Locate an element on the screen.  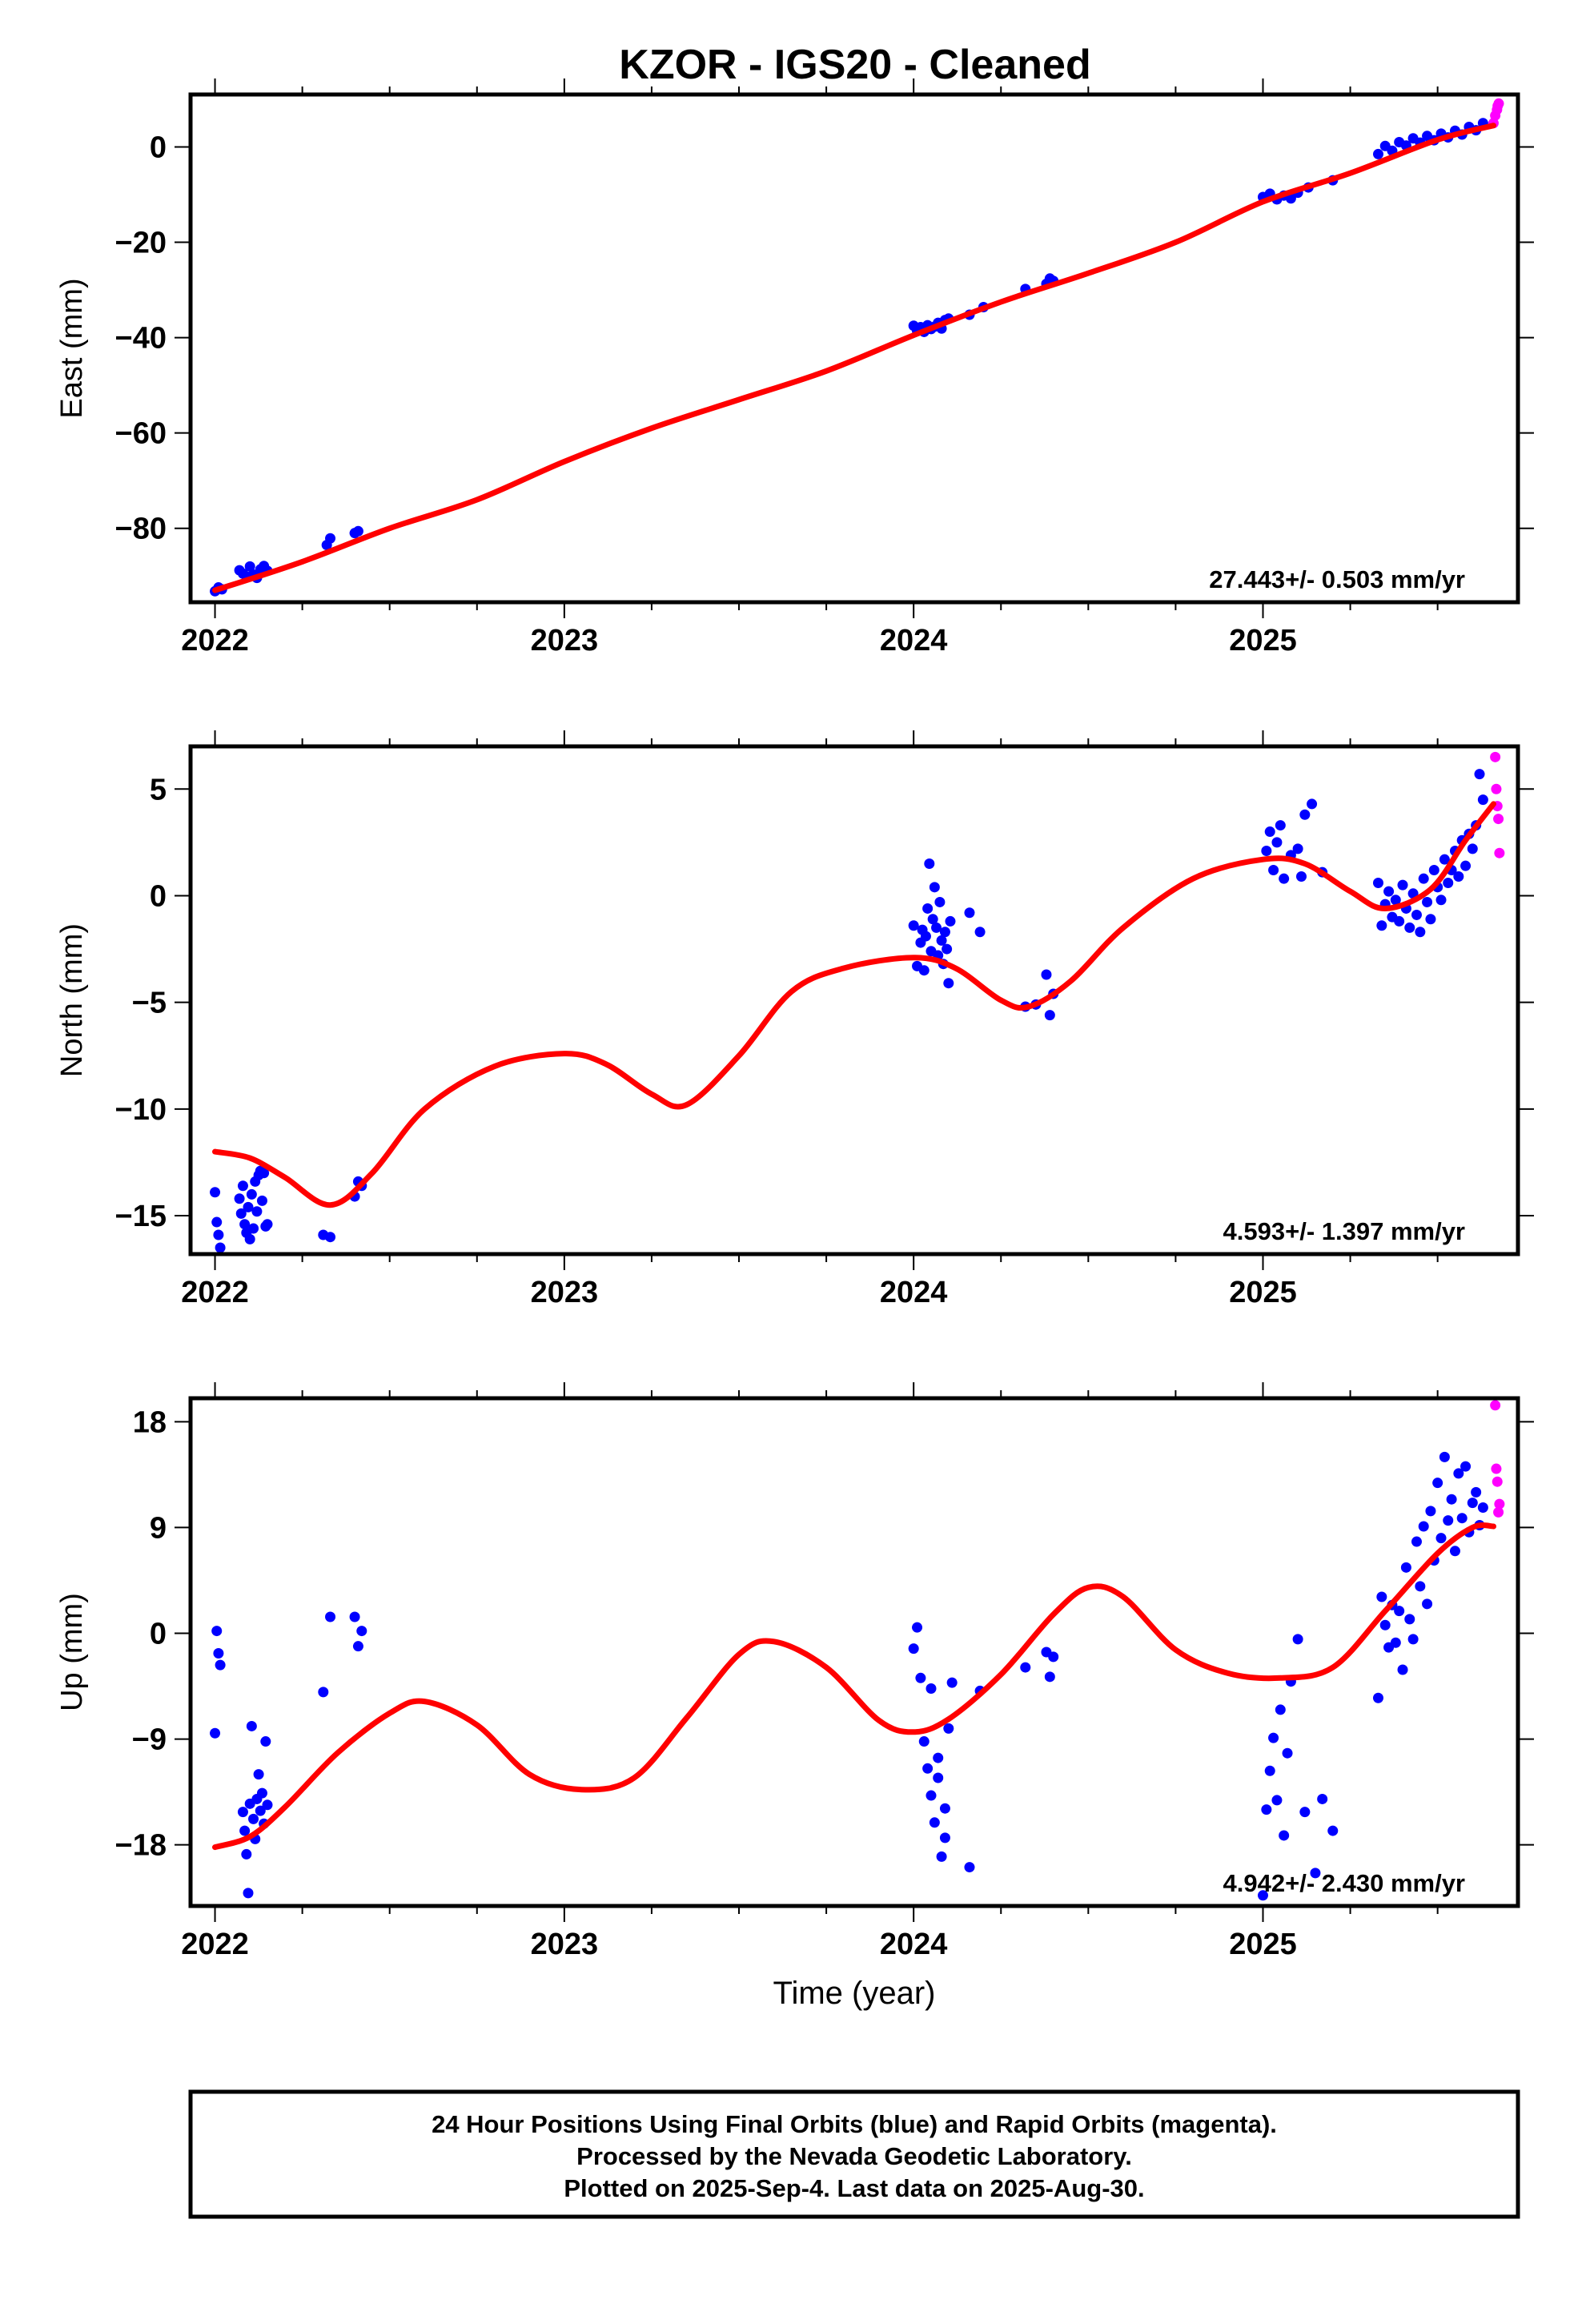
up-rate-label: 4.942+/- 2.430 mm/yr is located at coordinates (1344, 1883).